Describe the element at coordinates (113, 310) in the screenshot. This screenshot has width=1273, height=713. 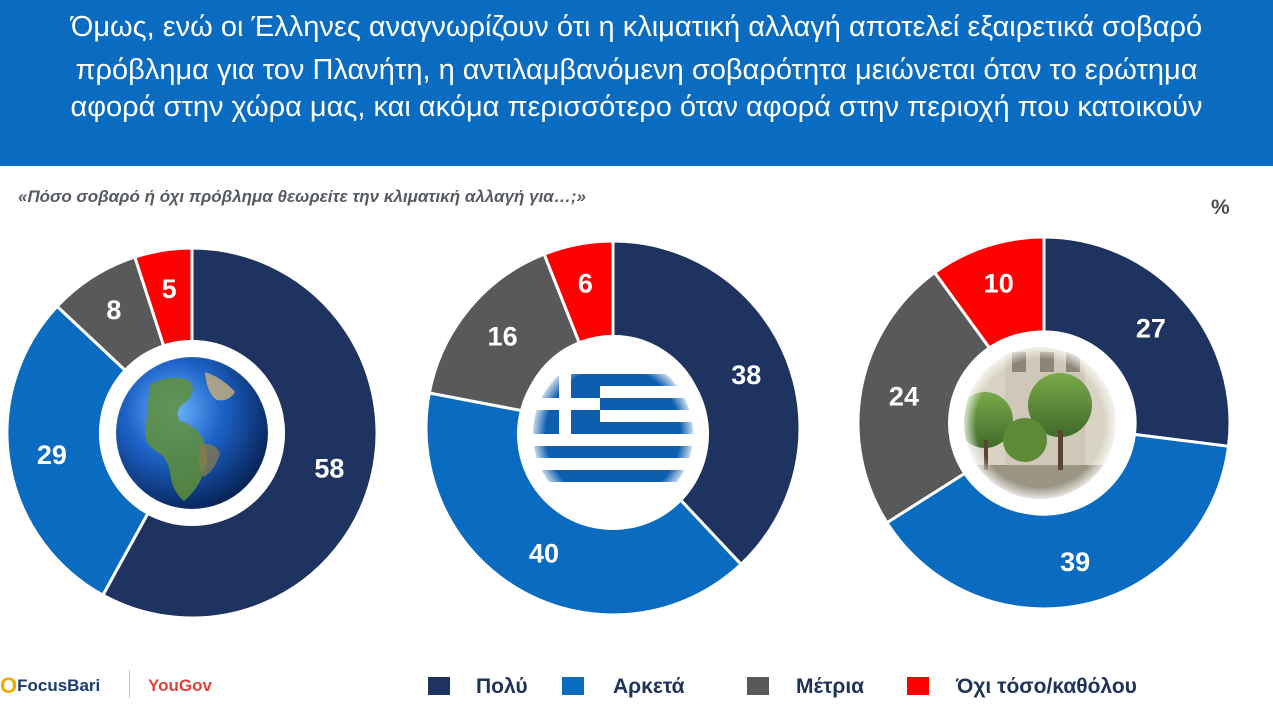
I see `donut-1-label-metria: 8` at that location.